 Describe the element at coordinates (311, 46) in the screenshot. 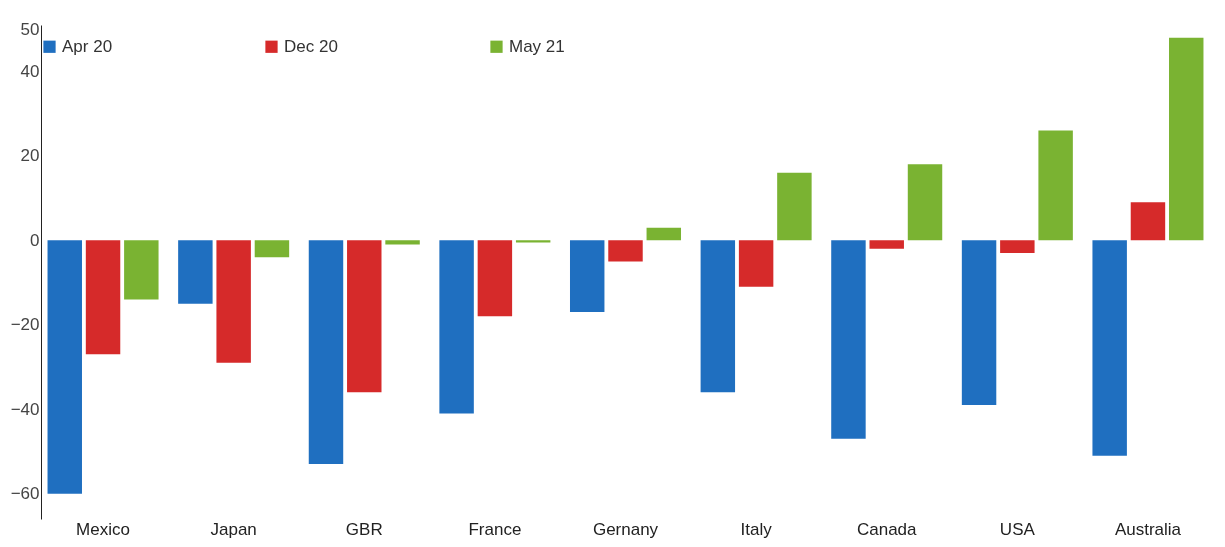

I see `legend-label: Dec 20` at that location.